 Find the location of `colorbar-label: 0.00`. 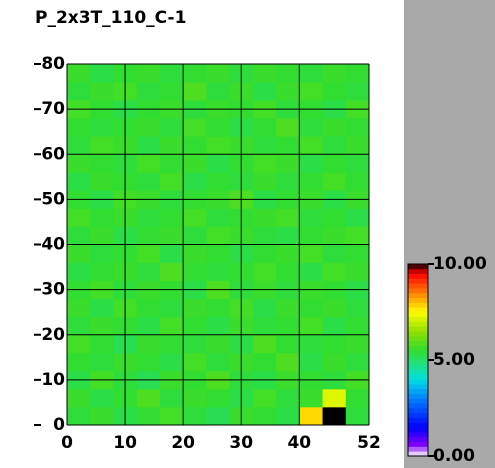

colorbar-label: 0.00 is located at coordinates (454, 456).